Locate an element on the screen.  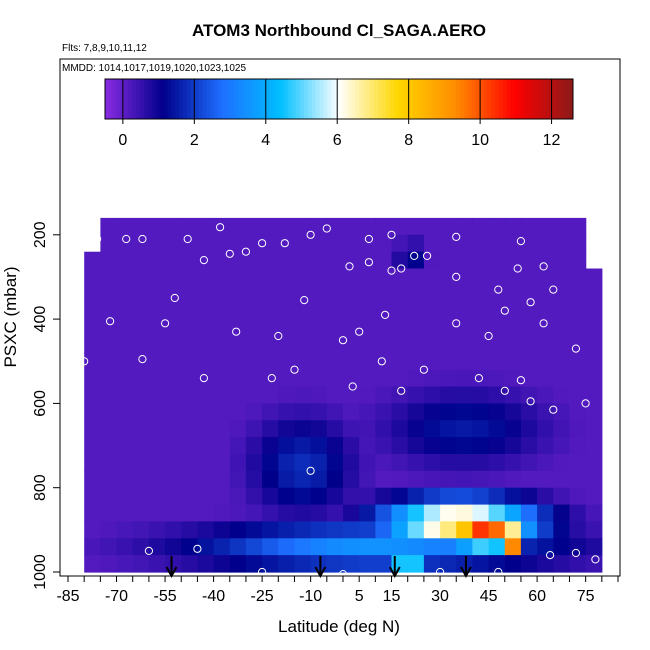
colorbar-tick-label: 4 is located at coordinates (265, 140).